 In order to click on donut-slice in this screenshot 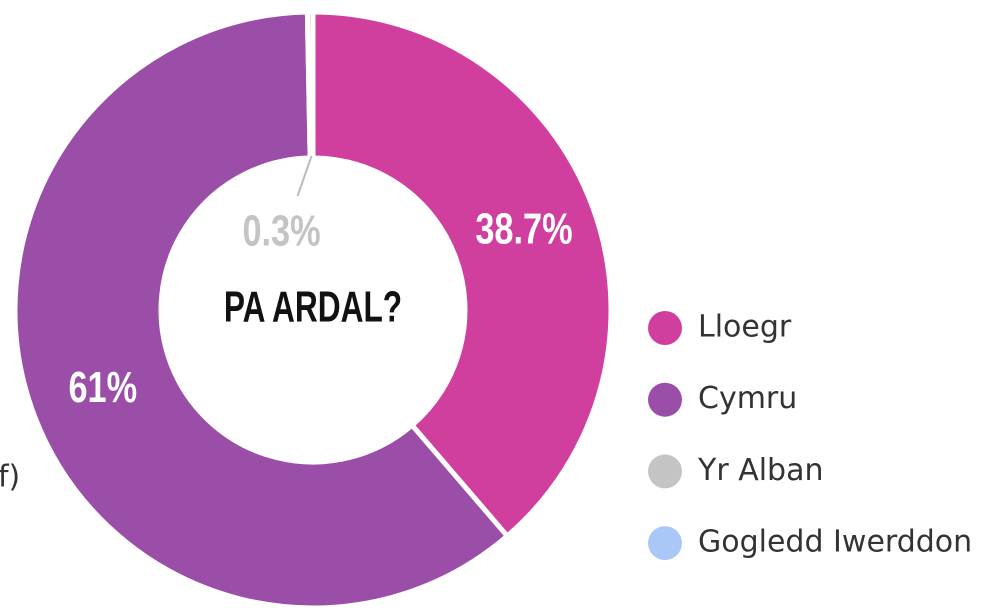, I will do `click(310, 85)`.